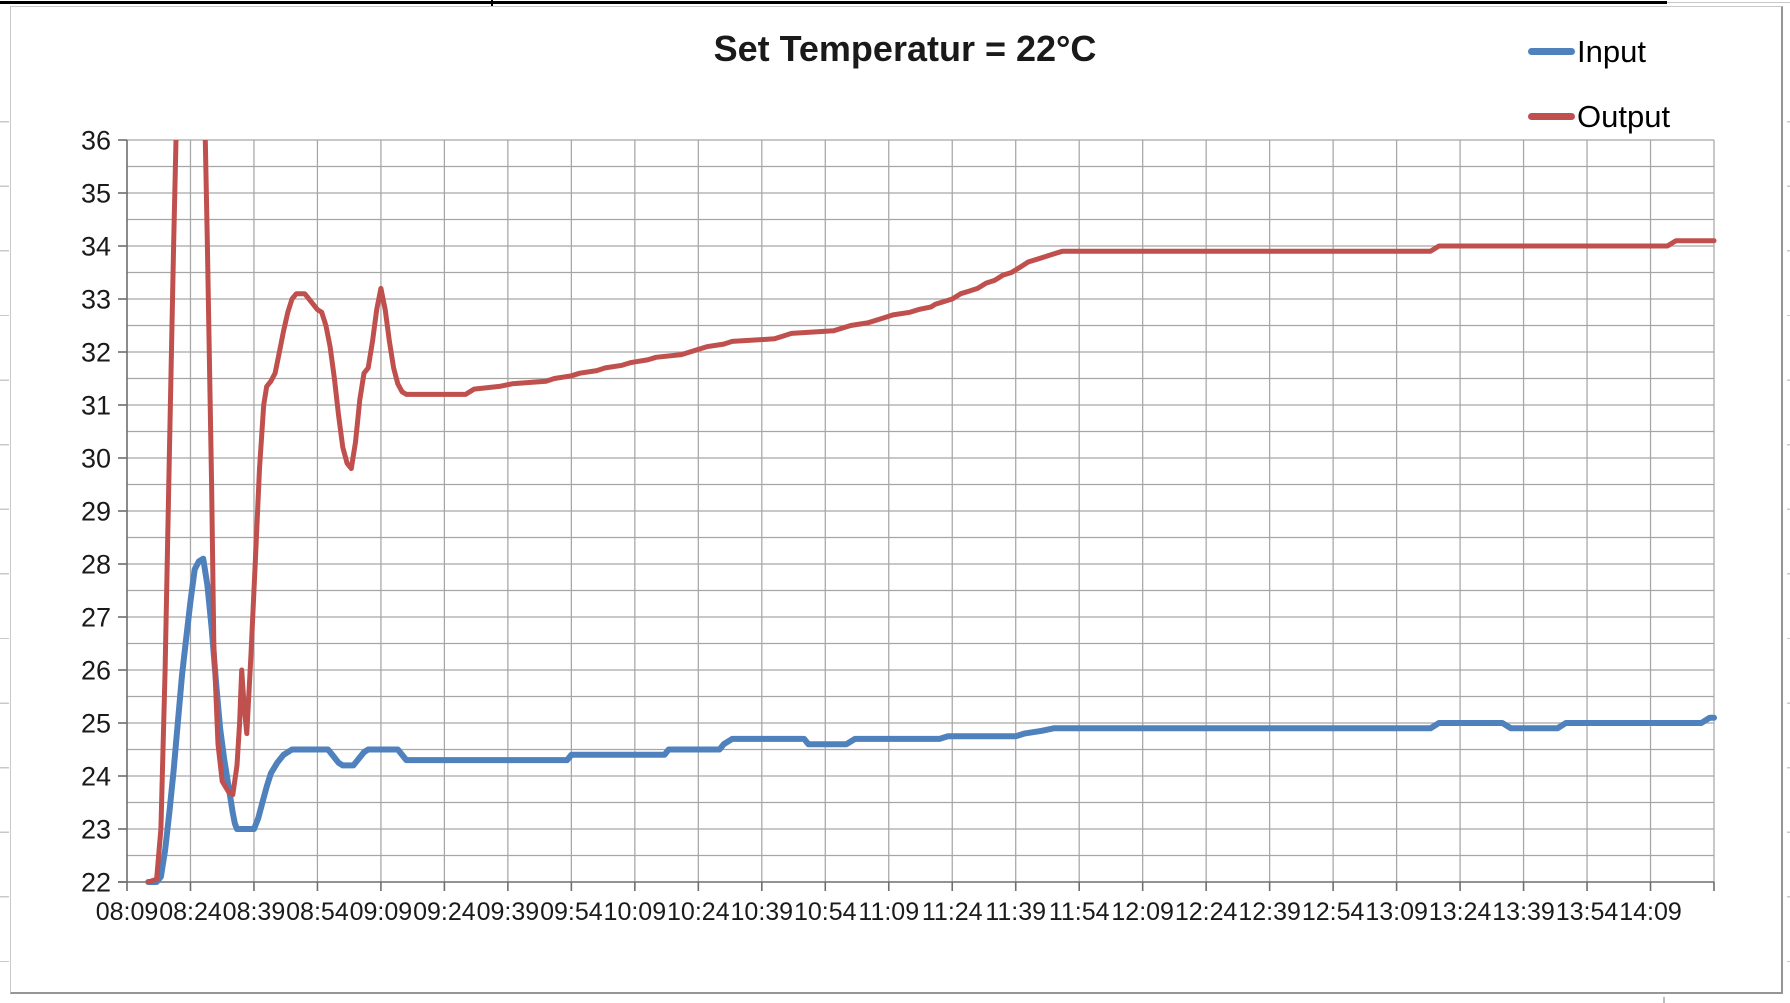  I want to click on x-tick-label: 10:39, so click(762, 912).